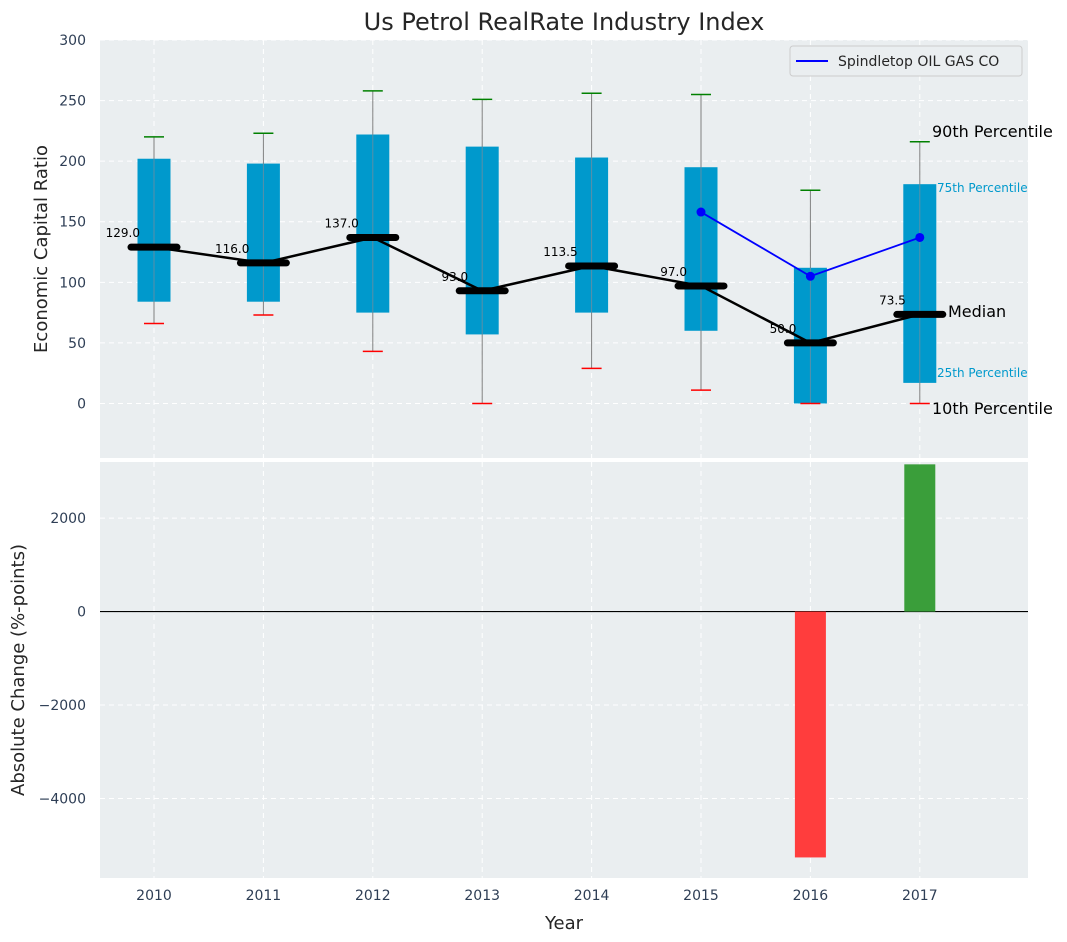  Describe the element at coordinates (918, 62) in the screenshot. I see `legend-label: Spindletop OIL GAS CO` at that location.